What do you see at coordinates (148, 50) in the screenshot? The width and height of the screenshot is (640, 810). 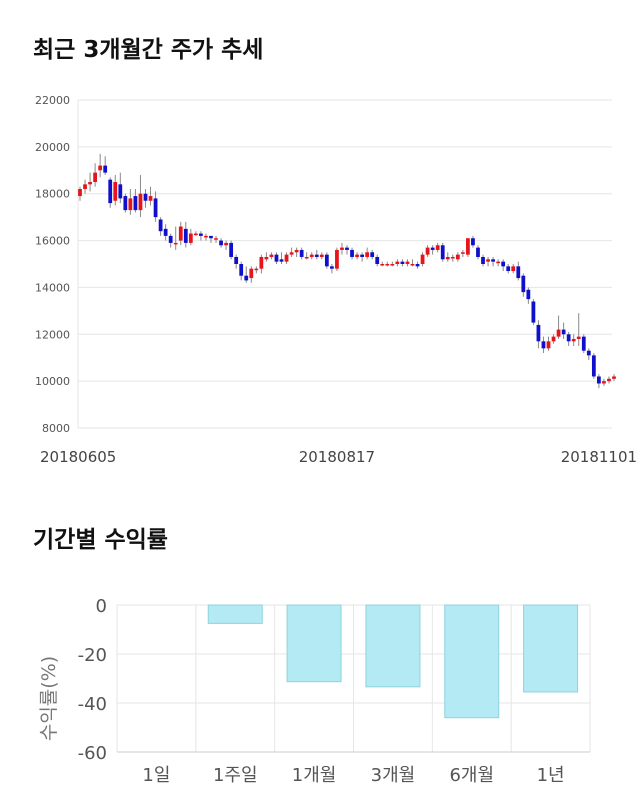 I see `price-trend-title: 최근 3개월간 주가 추세` at bounding box center [148, 50].